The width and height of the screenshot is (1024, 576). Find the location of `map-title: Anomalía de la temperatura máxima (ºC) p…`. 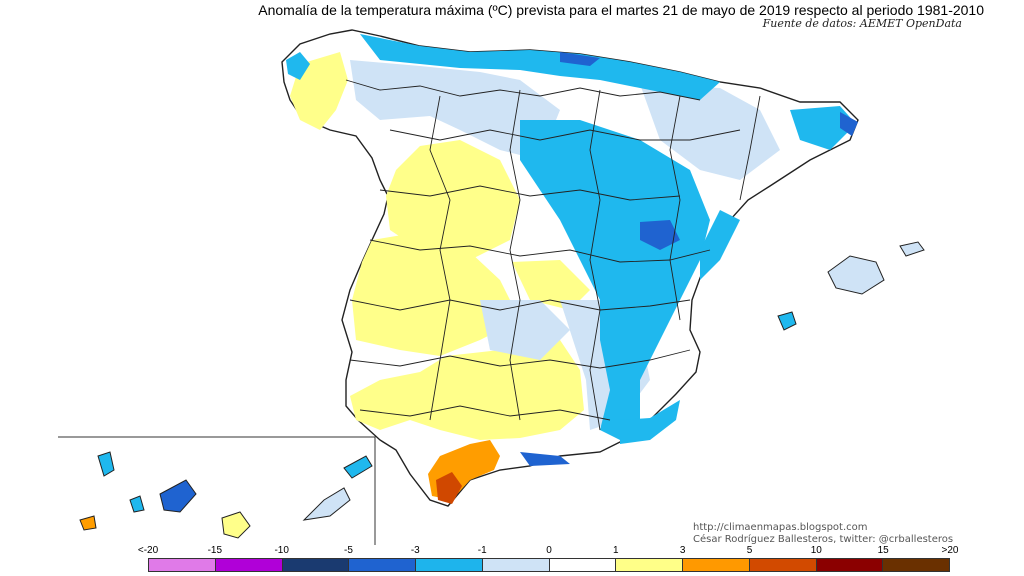

map-title: Anomalía de la temperatura máxima (ºC) p… is located at coordinates (621, 10).